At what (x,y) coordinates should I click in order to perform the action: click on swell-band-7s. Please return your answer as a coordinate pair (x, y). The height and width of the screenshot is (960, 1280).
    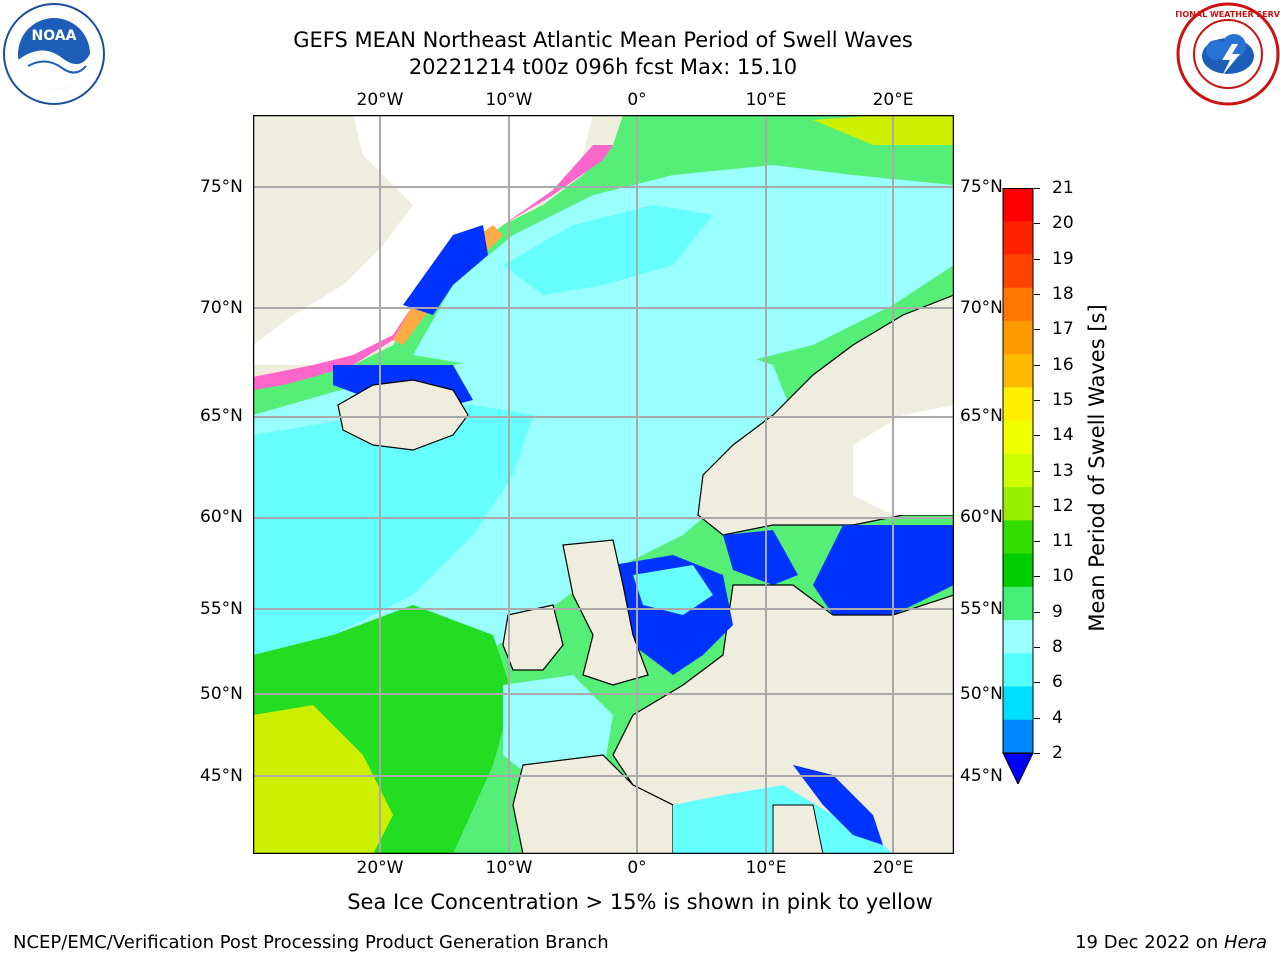
    Looking at the image, I should click on (393, 530).